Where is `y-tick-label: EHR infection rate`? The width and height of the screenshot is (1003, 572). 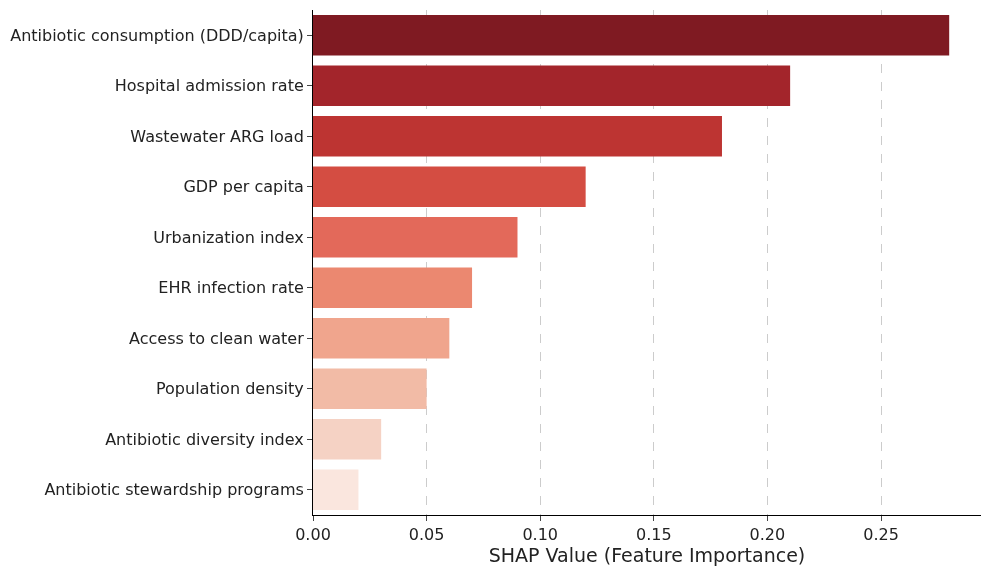
y-tick-label: EHR infection rate is located at coordinates (231, 288).